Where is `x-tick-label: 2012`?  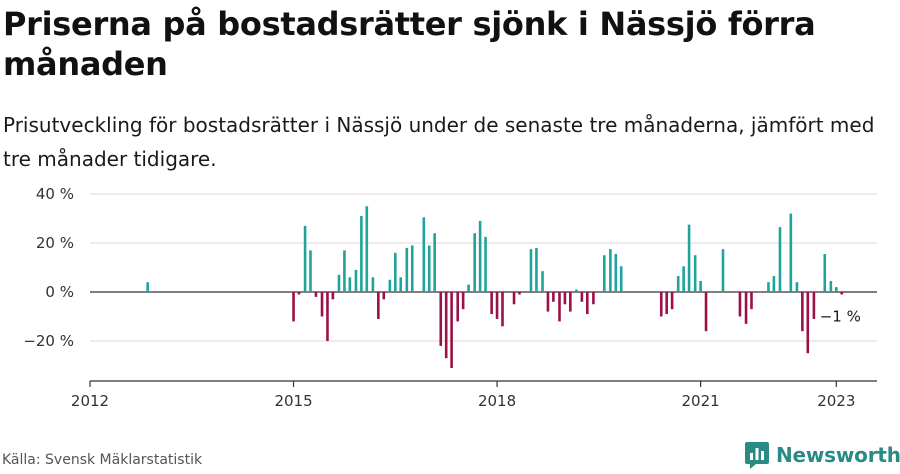
x-tick-label: 2012 is located at coordinates (90, 401).